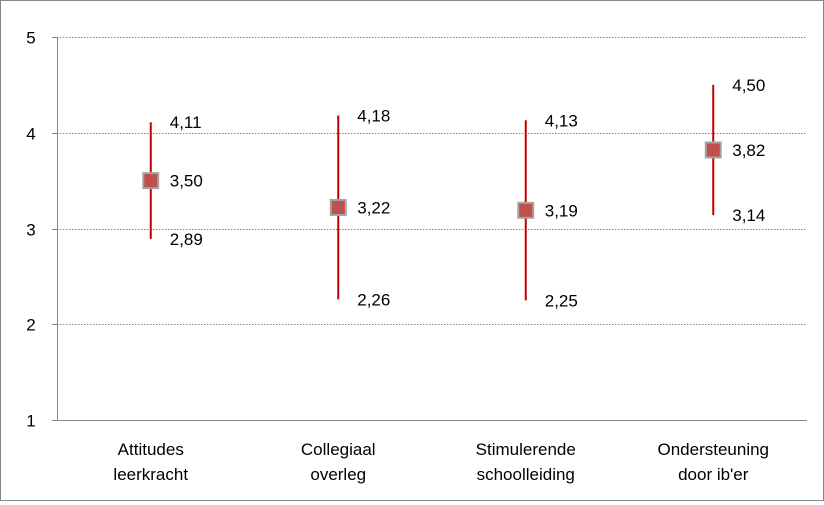 The image size is (824, 505). I want to click on x-category-label: Ondersteuning, so click(713, 449).